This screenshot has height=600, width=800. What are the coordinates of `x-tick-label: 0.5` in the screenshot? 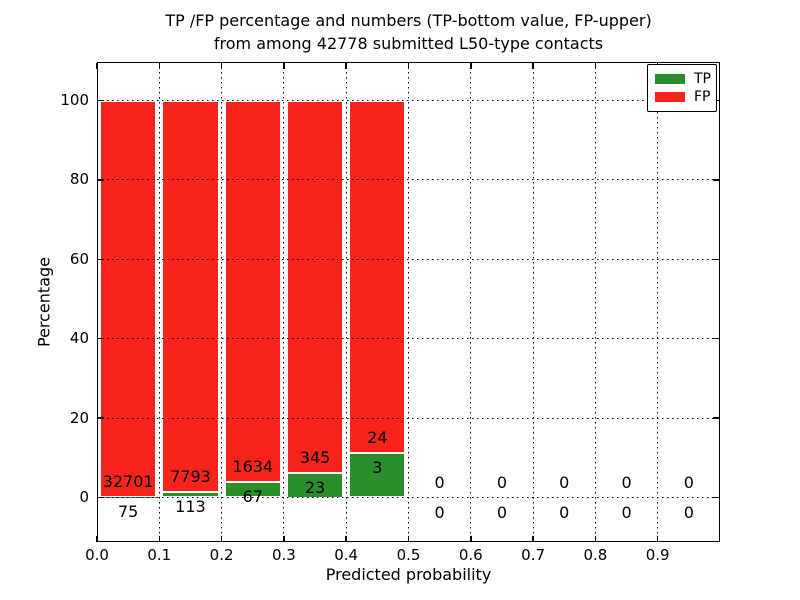 It's located at (408, 555).